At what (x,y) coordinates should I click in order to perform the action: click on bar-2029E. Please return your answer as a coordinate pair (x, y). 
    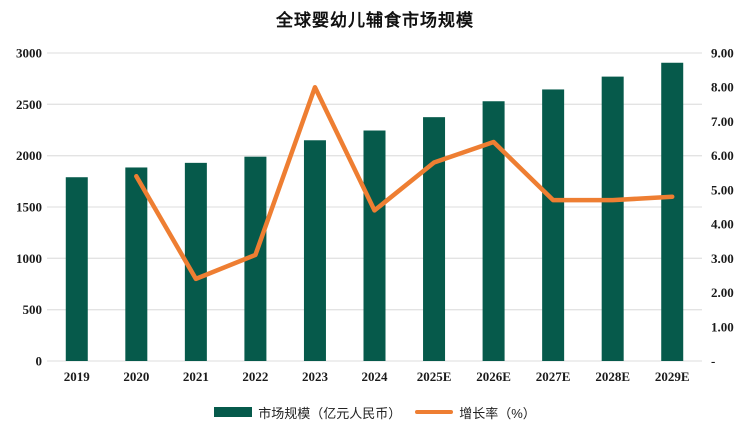
    Looking at the image, I should click on (672, 212).